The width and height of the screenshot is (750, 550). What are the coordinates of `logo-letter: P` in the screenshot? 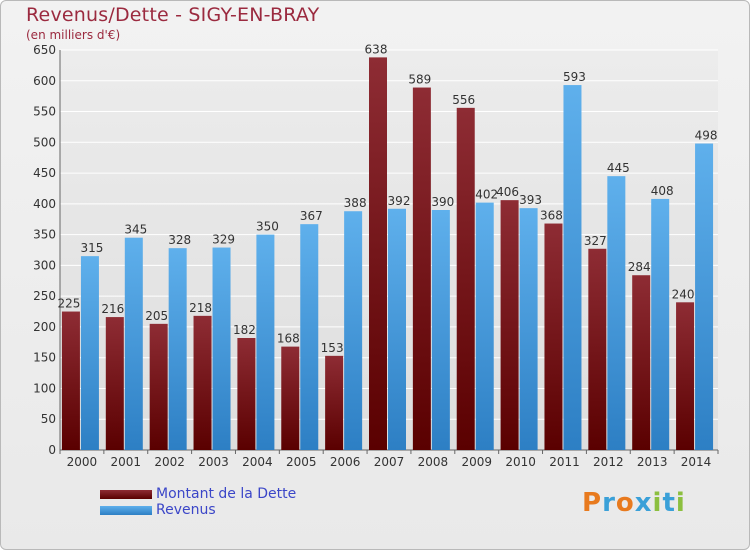 It's located at (592, 503).